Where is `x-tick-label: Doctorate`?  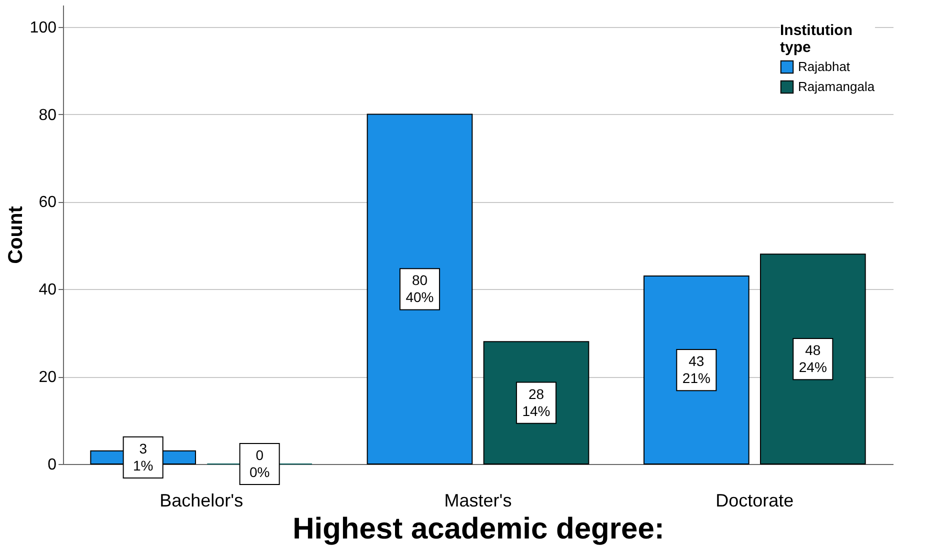 x-tick-label: Doctorate is located at coordinates (755, 500).